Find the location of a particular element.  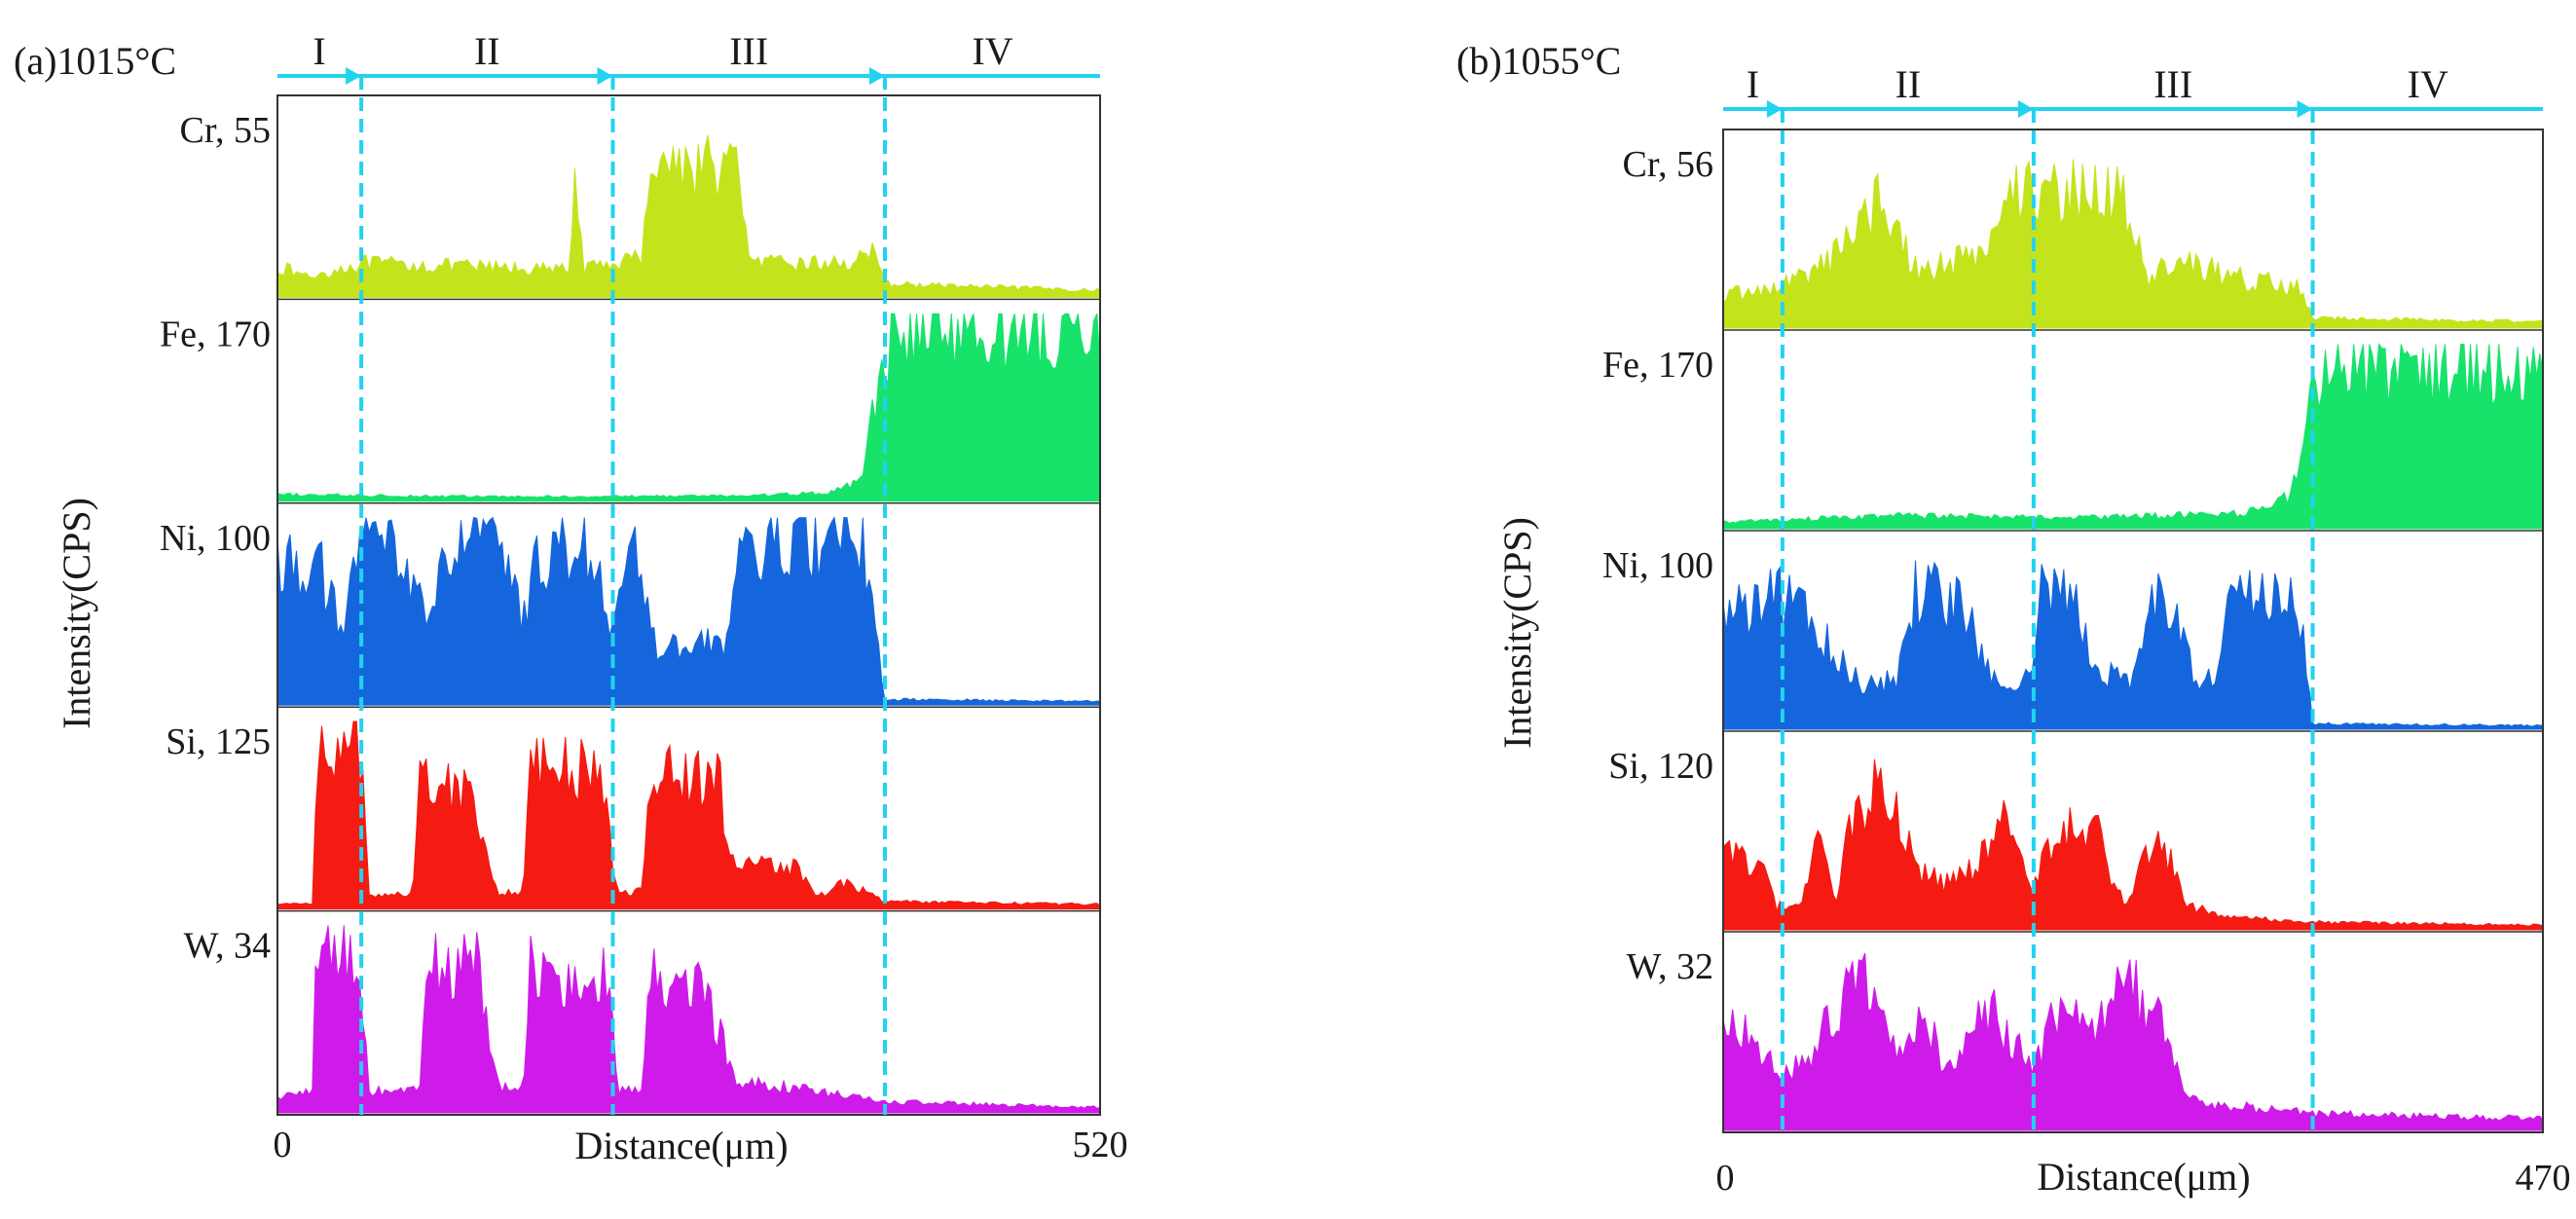

zone-bar-b: I II III IV is located at coordinates (2133, 90).